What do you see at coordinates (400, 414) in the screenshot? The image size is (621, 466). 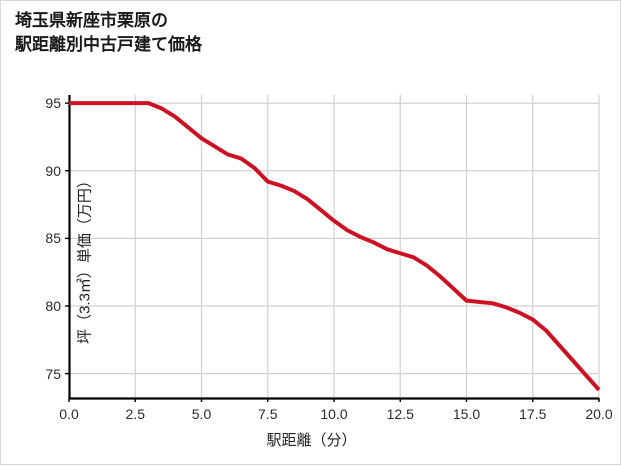 I see `x-tick-label: 12.5` at bounding box center [400, 414].